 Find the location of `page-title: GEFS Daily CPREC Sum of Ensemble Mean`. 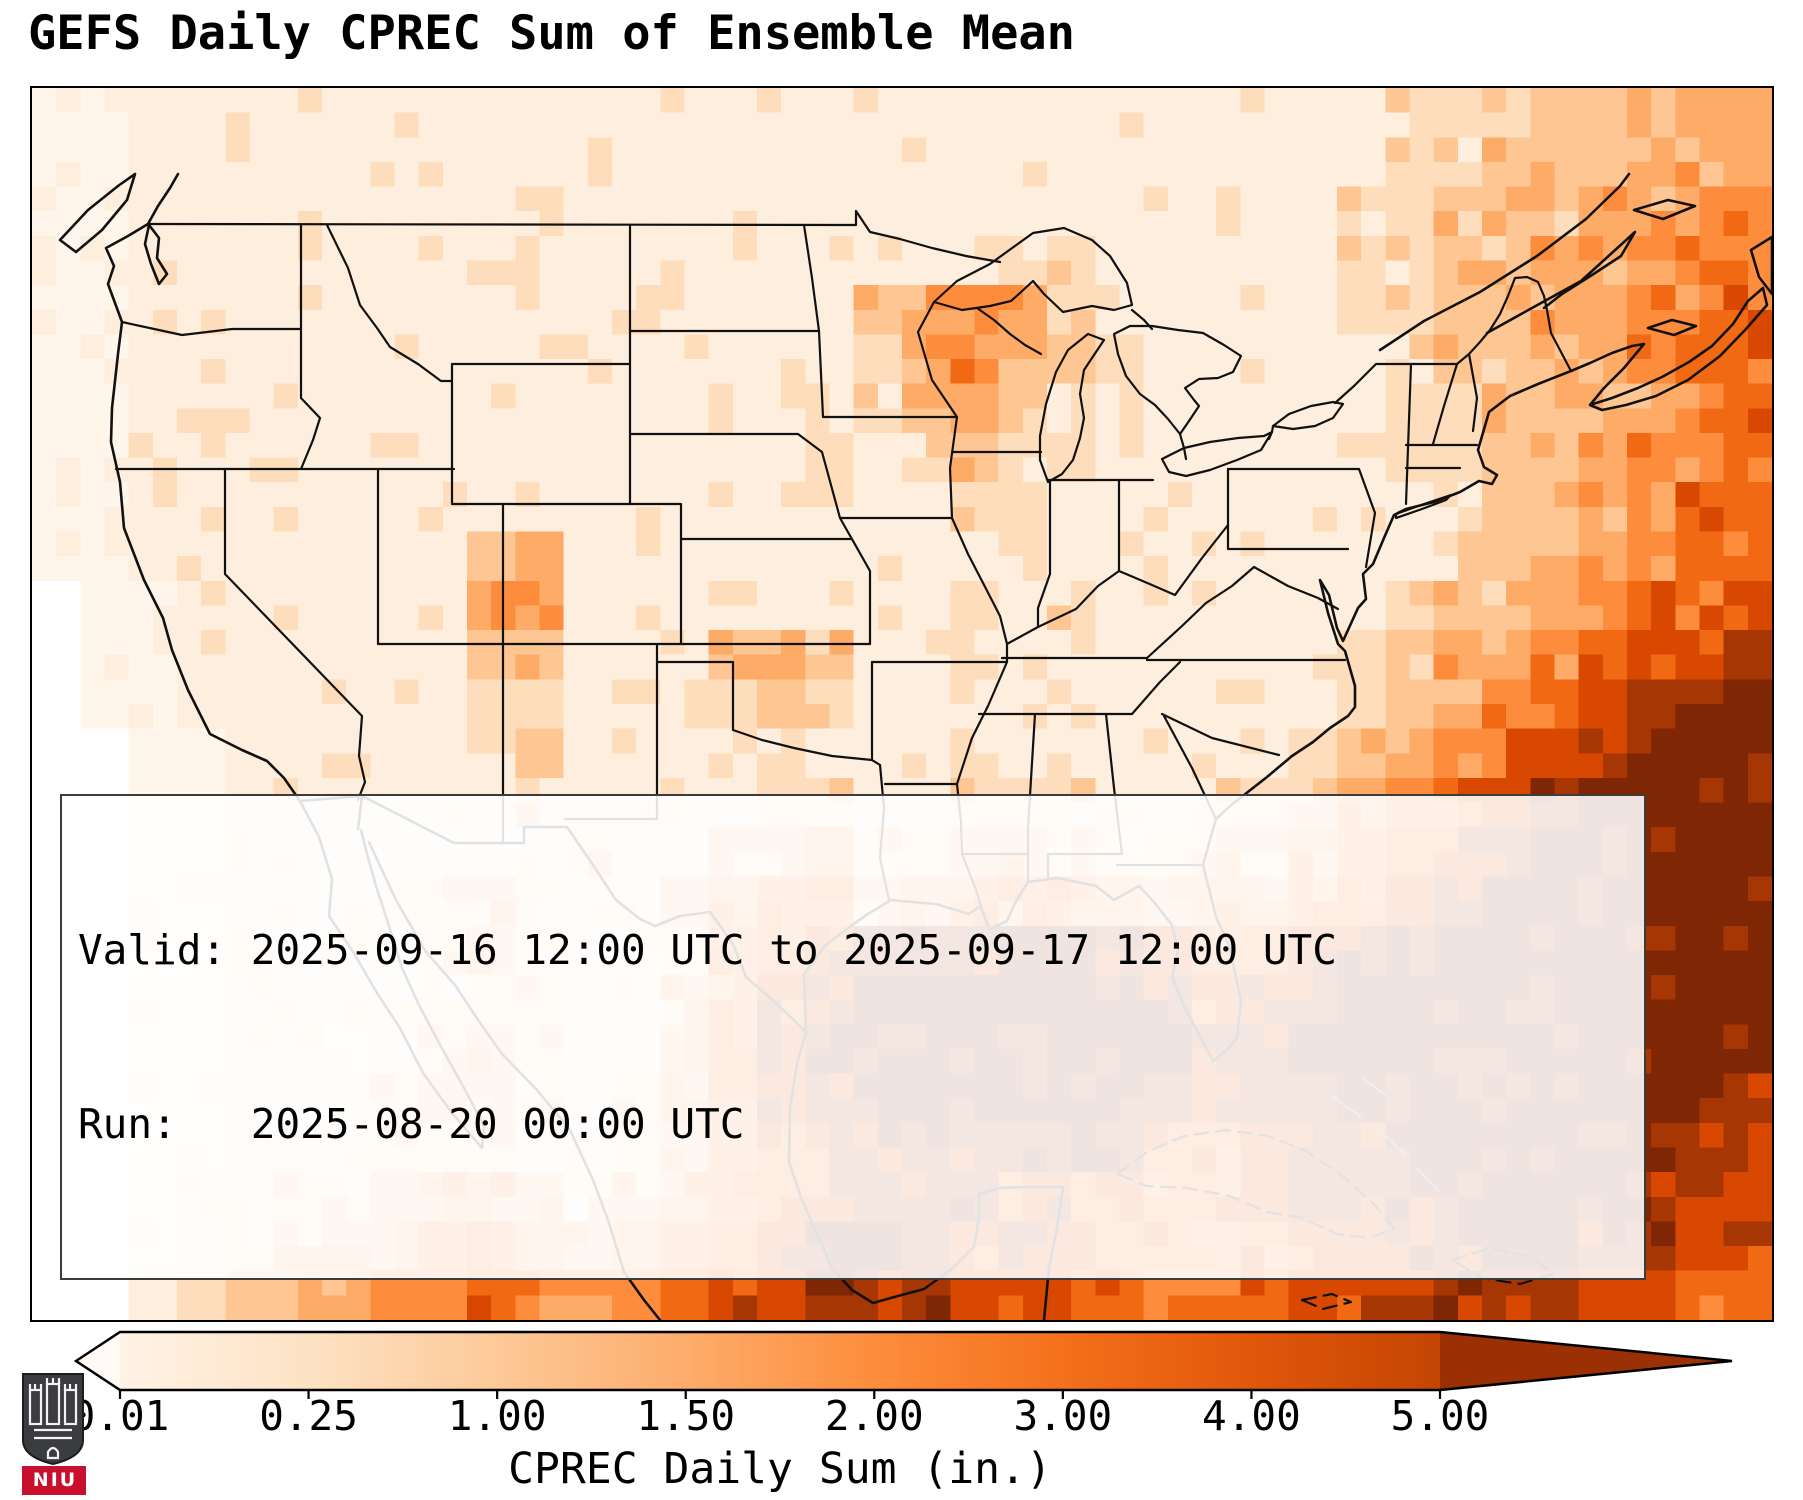

page-title: GEFS Daily CPREC Sum of Ensemble Mean is located at coordinates (551, 33).